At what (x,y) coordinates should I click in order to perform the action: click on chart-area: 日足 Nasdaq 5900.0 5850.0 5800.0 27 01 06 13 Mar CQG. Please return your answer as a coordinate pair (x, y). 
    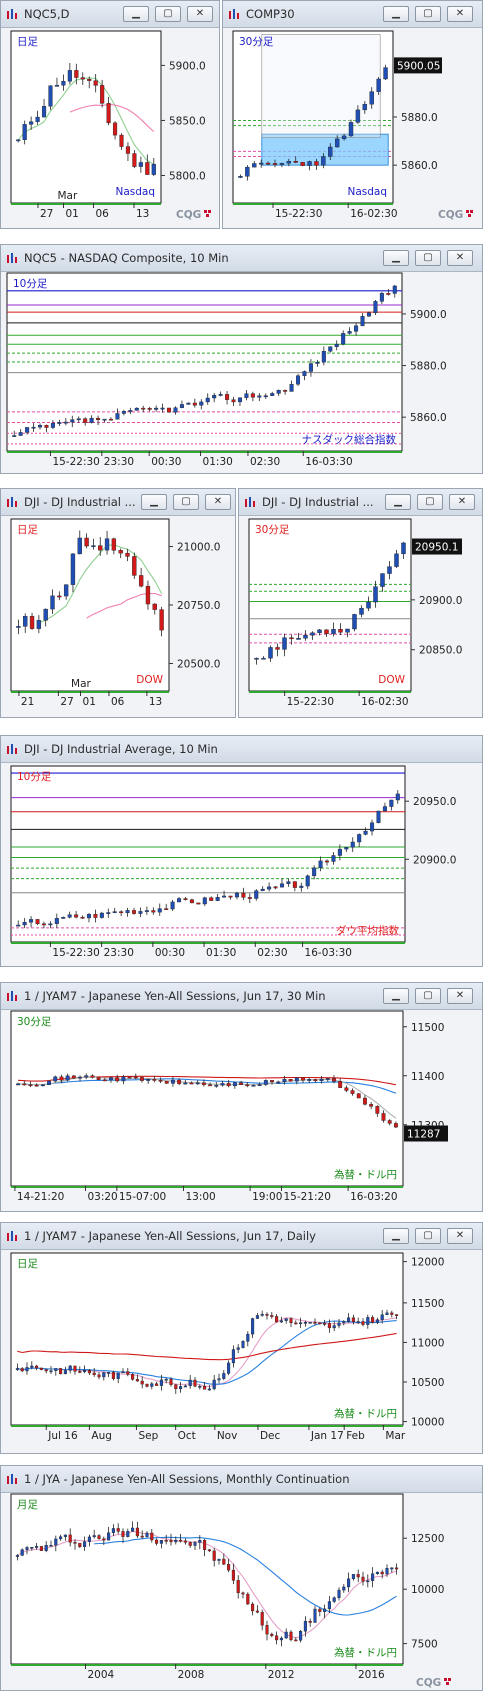
    Looking at the image, I should click on (111, 115).